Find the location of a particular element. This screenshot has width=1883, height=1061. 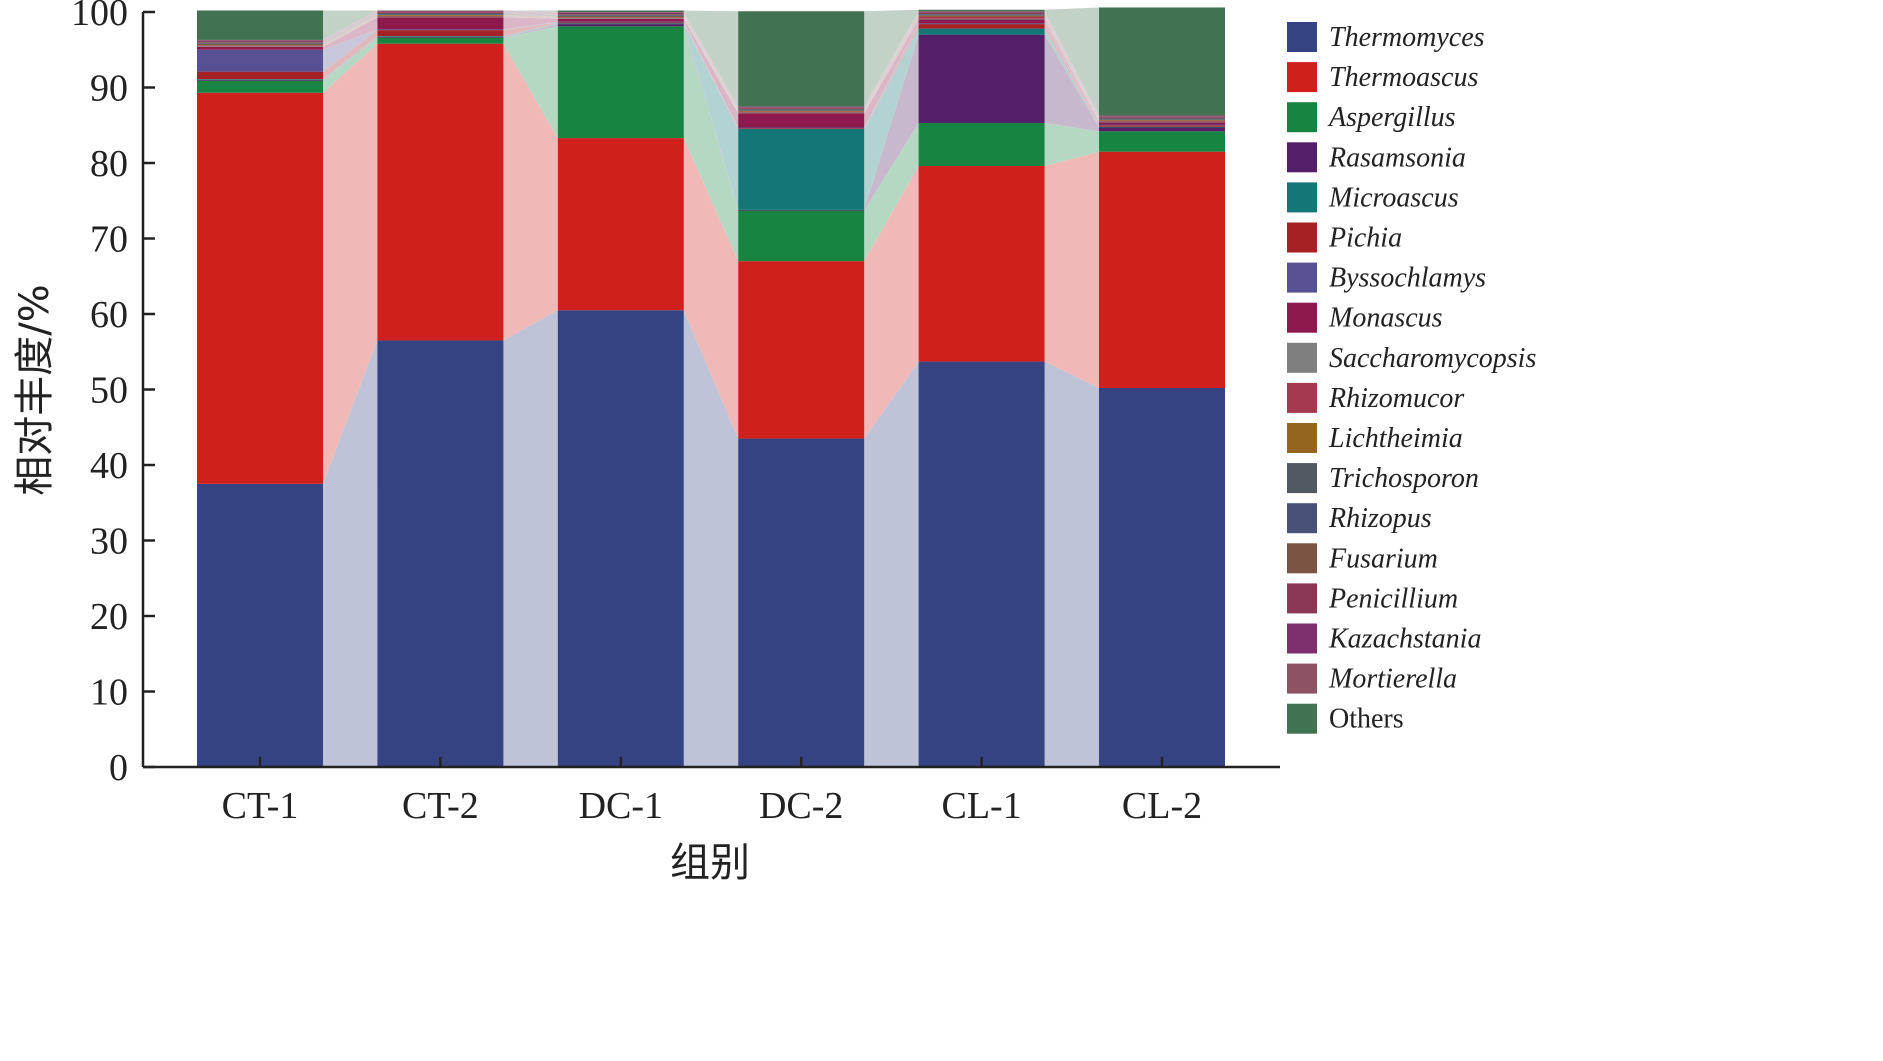

legend-label-monascus: Monascus is located at coordinates (1385, 318).